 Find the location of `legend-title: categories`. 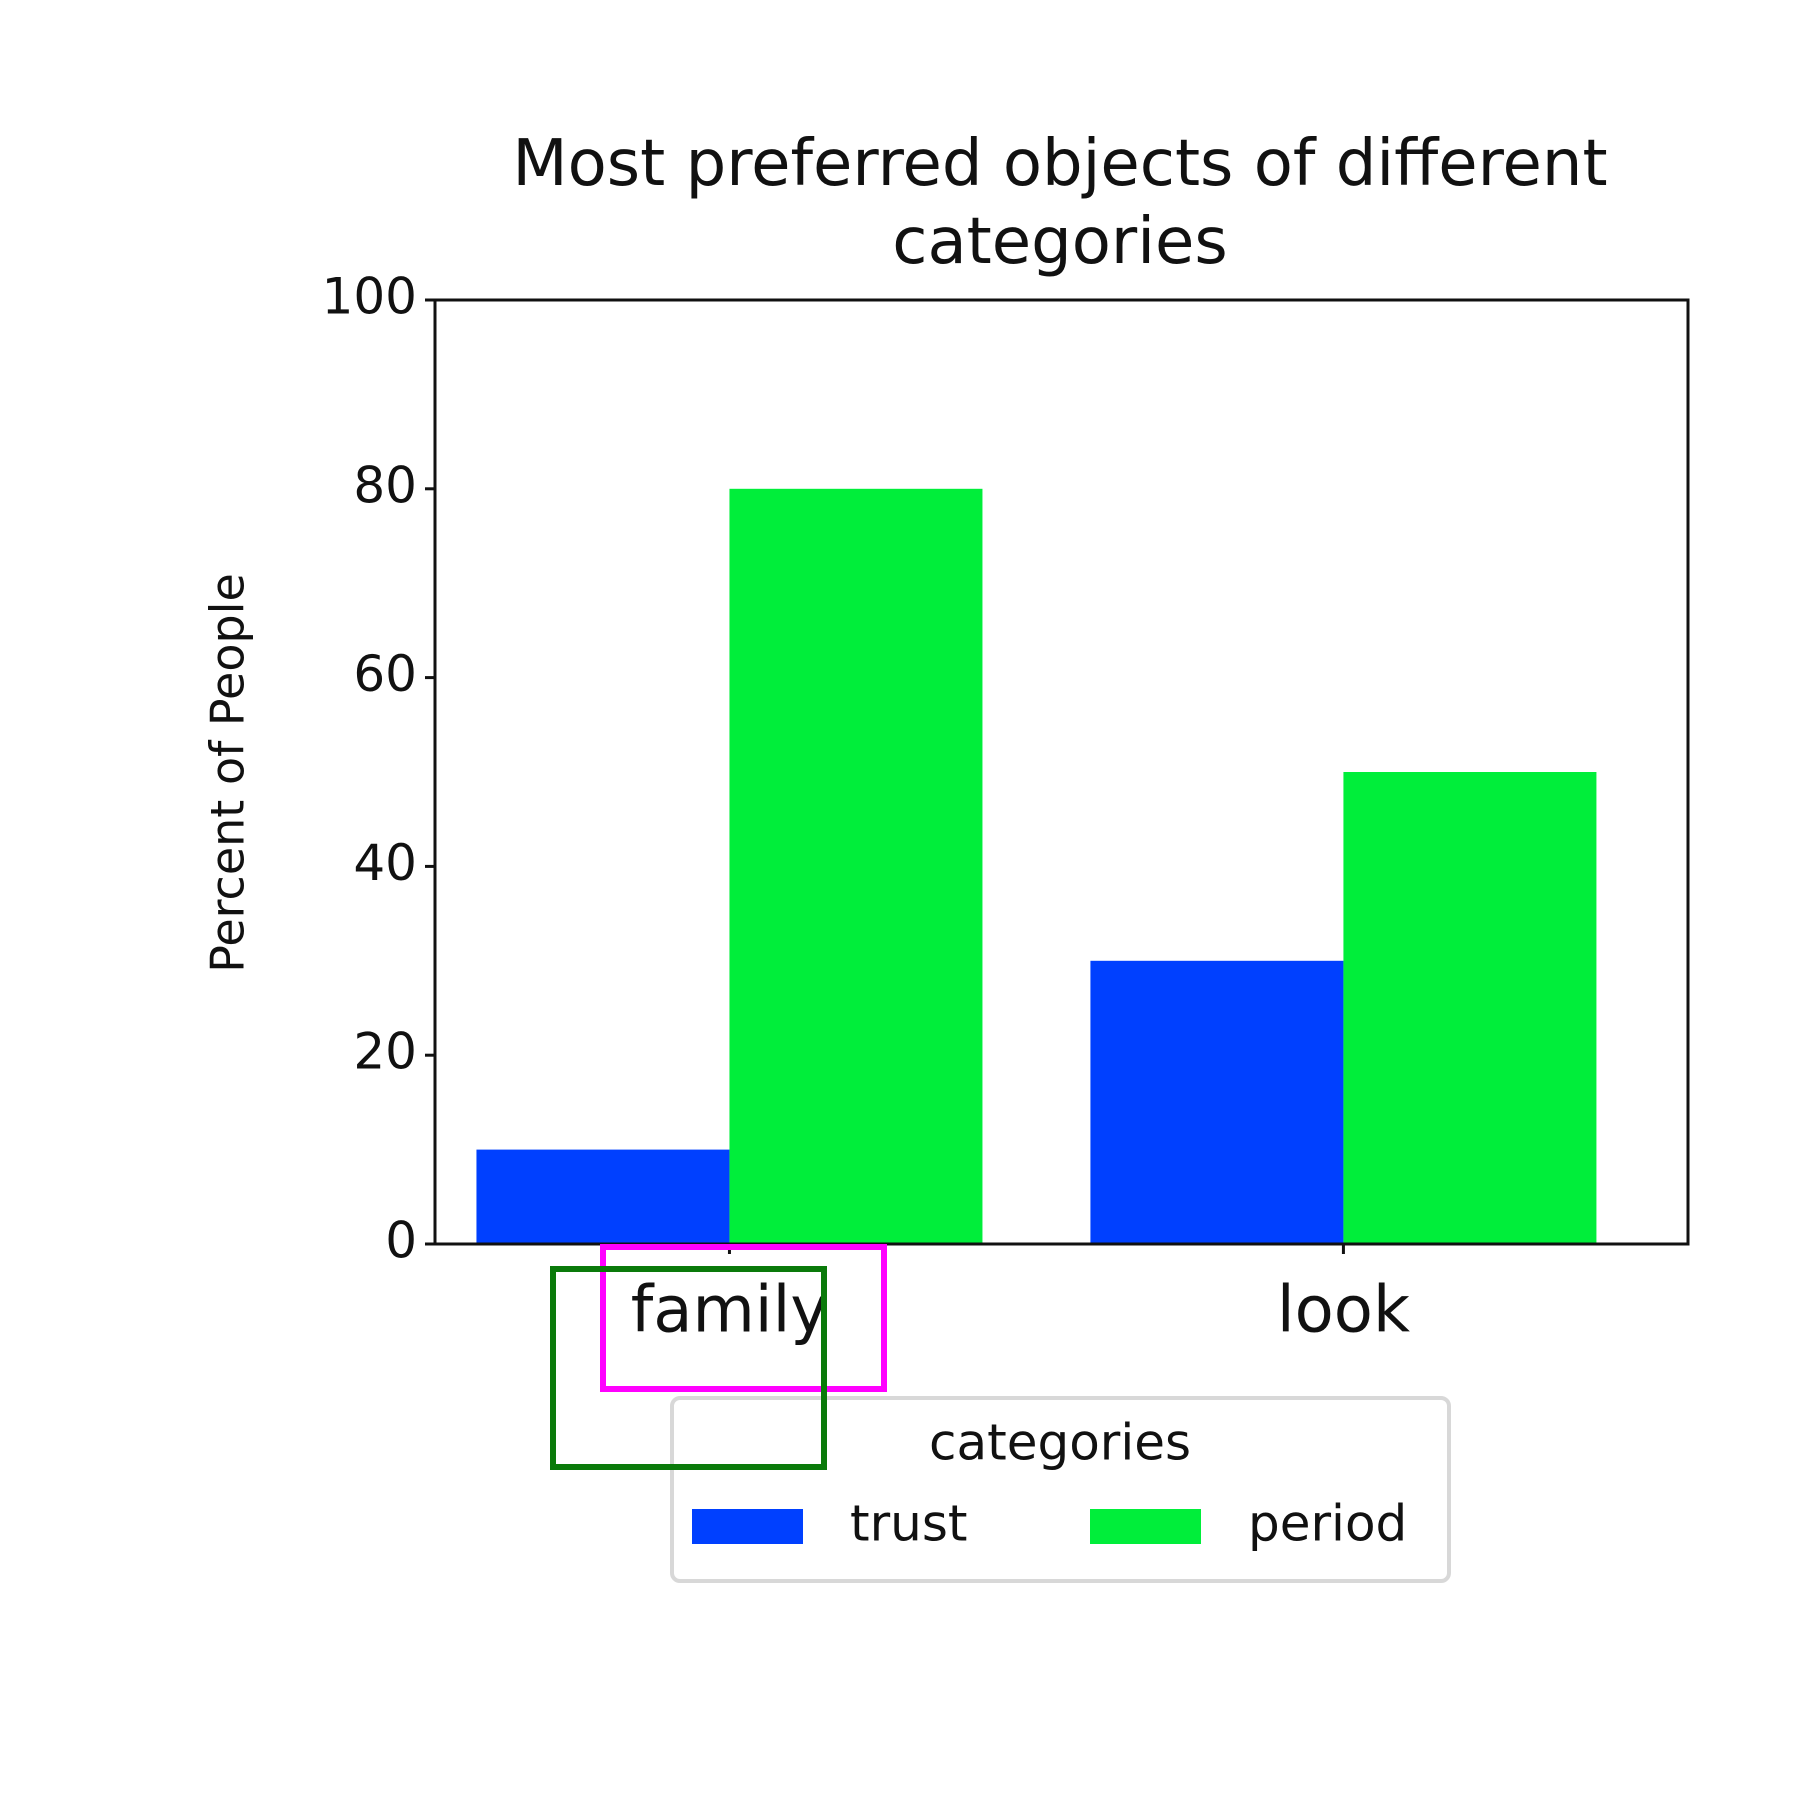

legend-title: categories is located at coordinates (1060, 1443).